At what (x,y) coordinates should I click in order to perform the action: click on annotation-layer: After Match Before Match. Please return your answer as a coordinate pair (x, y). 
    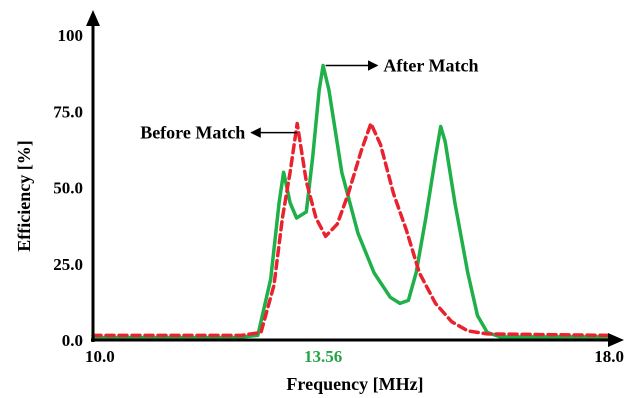
    Looking at the image, I should click on (309, 99).